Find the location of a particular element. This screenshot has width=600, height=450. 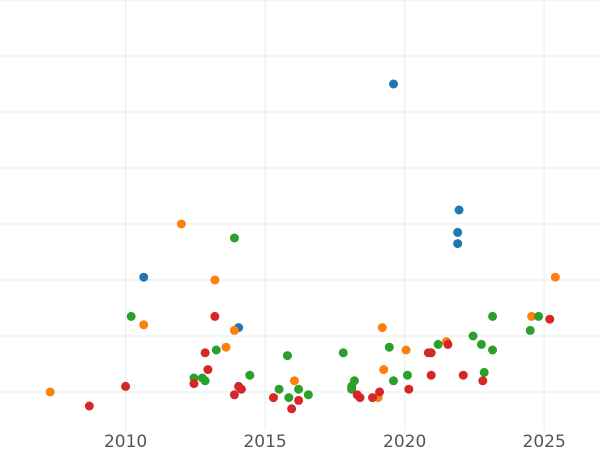

x-axis-ticks: 2010 2015 2020 2025 is located at coordinates (335, 441).